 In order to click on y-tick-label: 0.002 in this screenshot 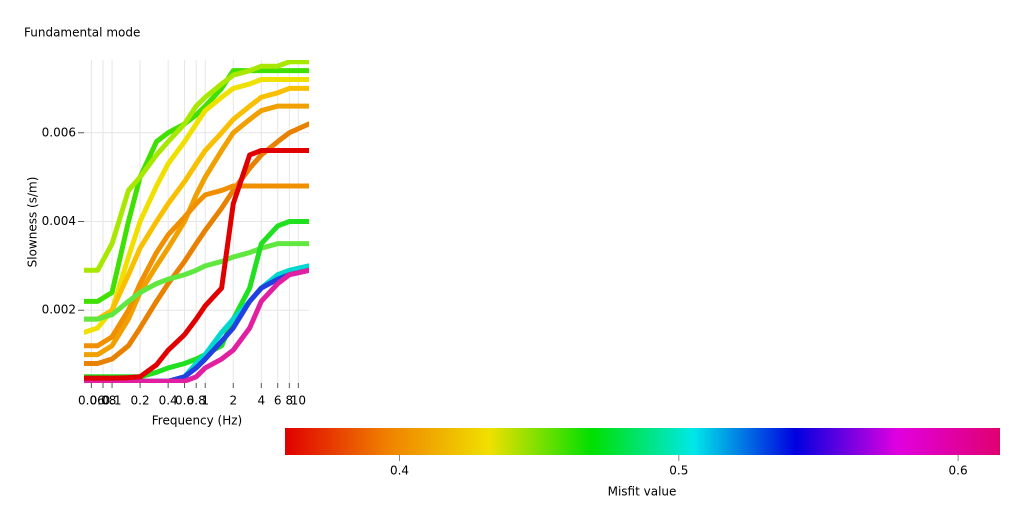, I will do `click(59, 310)`.